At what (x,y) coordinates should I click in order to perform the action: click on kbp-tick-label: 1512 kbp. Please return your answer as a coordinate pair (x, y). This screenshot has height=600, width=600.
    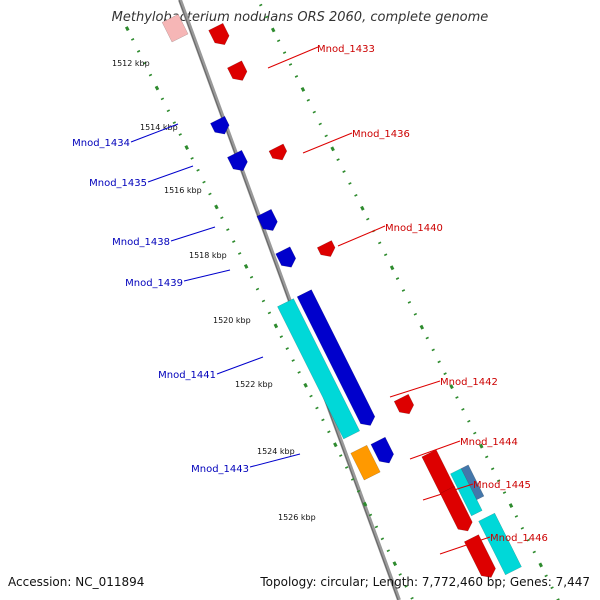
    Looking at the image, I should click on (131, 63).